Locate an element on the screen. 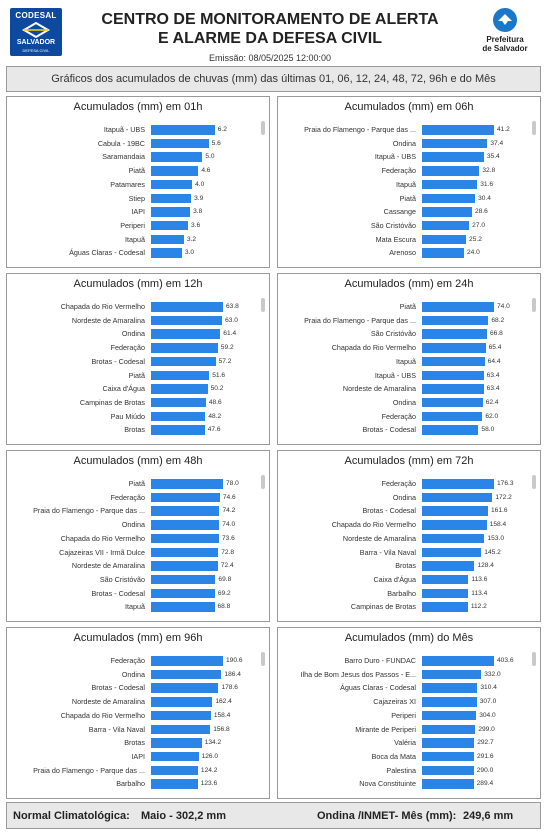 This screenshot has height=836, width=547. chart-row: Águas Claras - Codesal 310.4 is located at coordinates (409, 688).